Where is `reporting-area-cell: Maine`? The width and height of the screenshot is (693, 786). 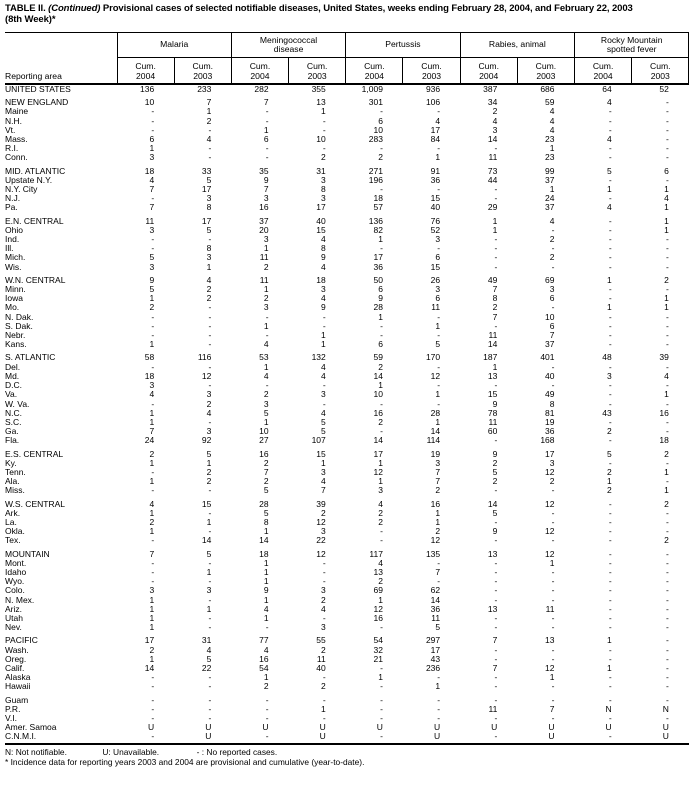
reporting-area-cell: Maine is located at coordinates (17, 111).